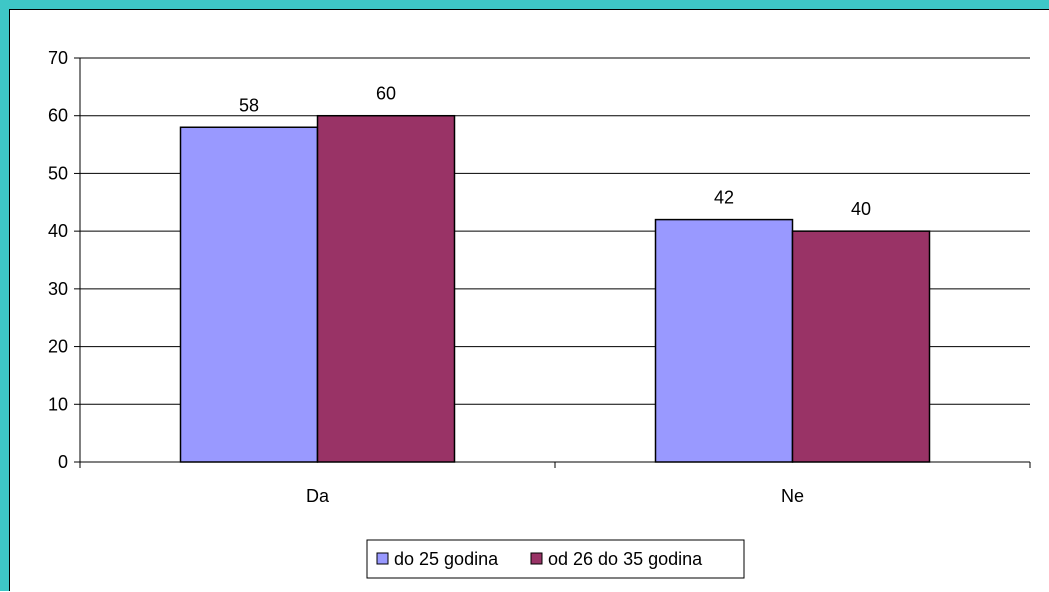  Describe the element at coordinates (63, 462) in the screenshot. I see `y-tick-label: 0` at that location.